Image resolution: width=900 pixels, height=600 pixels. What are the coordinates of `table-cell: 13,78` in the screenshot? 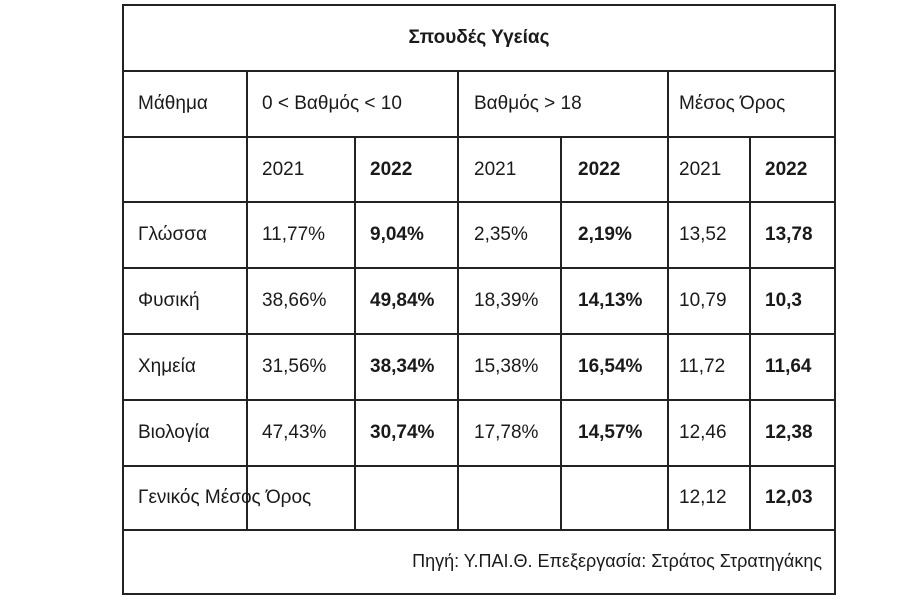 It's located at (789, 234).